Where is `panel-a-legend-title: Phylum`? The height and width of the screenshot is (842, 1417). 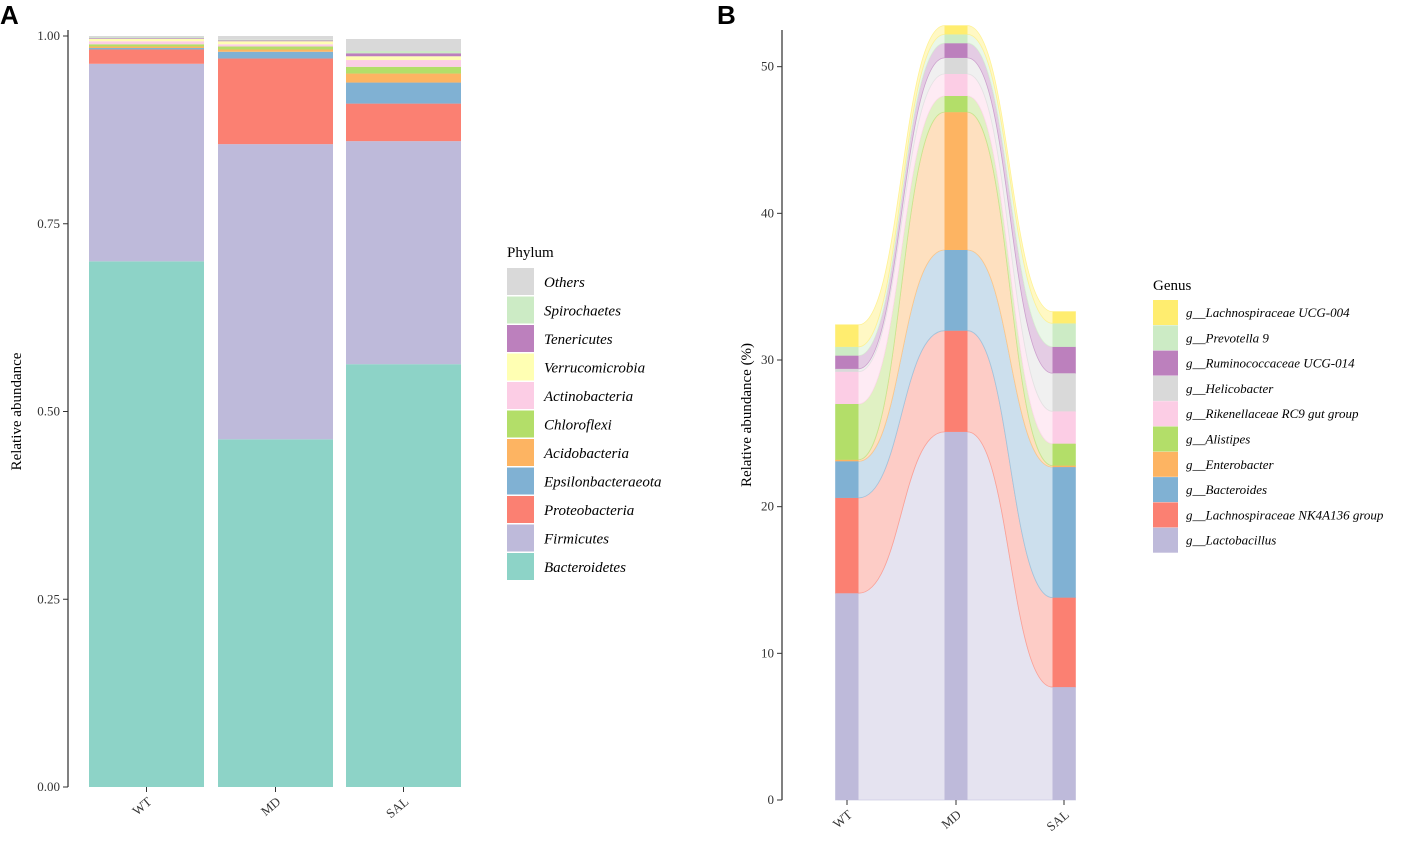
panel-a-legend-title: Phylum is located at coordinates (530, 253).